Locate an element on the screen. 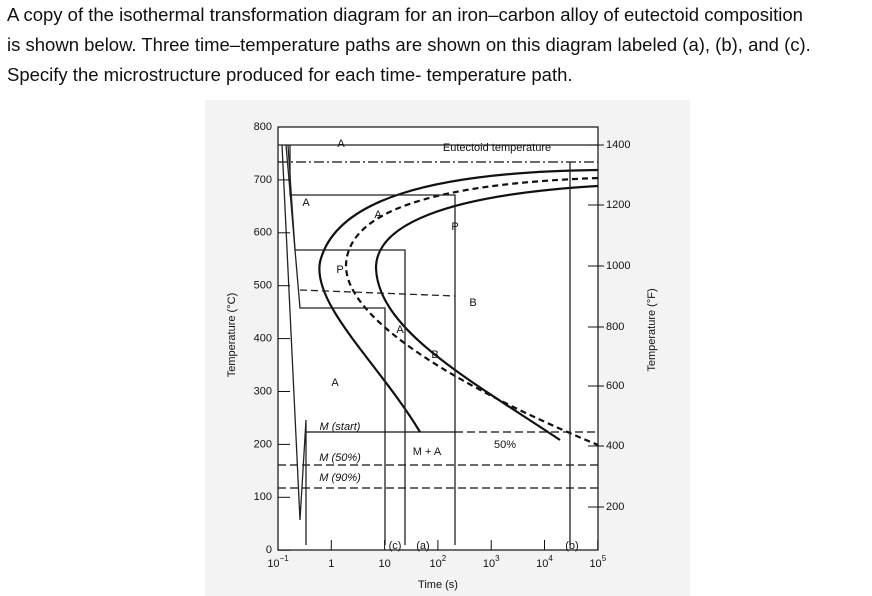  y2-tick-label: 400 is located at coordinates (615, 446).